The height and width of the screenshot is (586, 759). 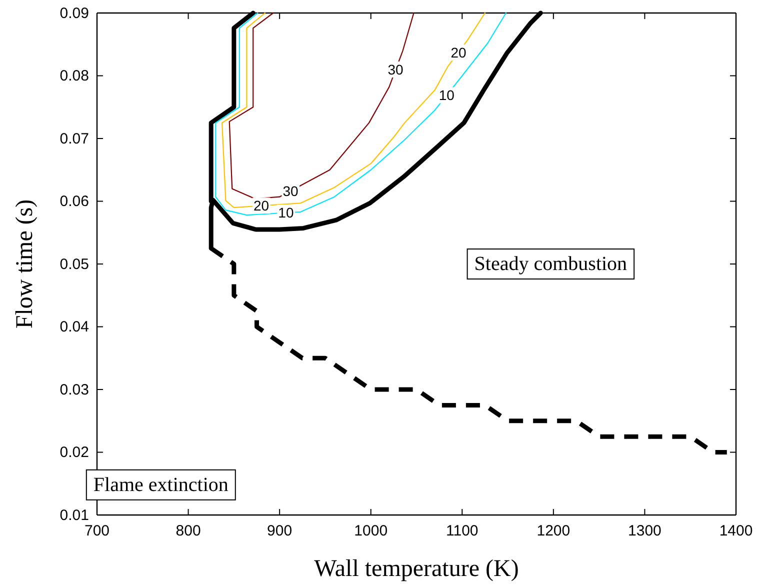 I want to click on x-tick-label: 1400, so click(x=736, y=531).